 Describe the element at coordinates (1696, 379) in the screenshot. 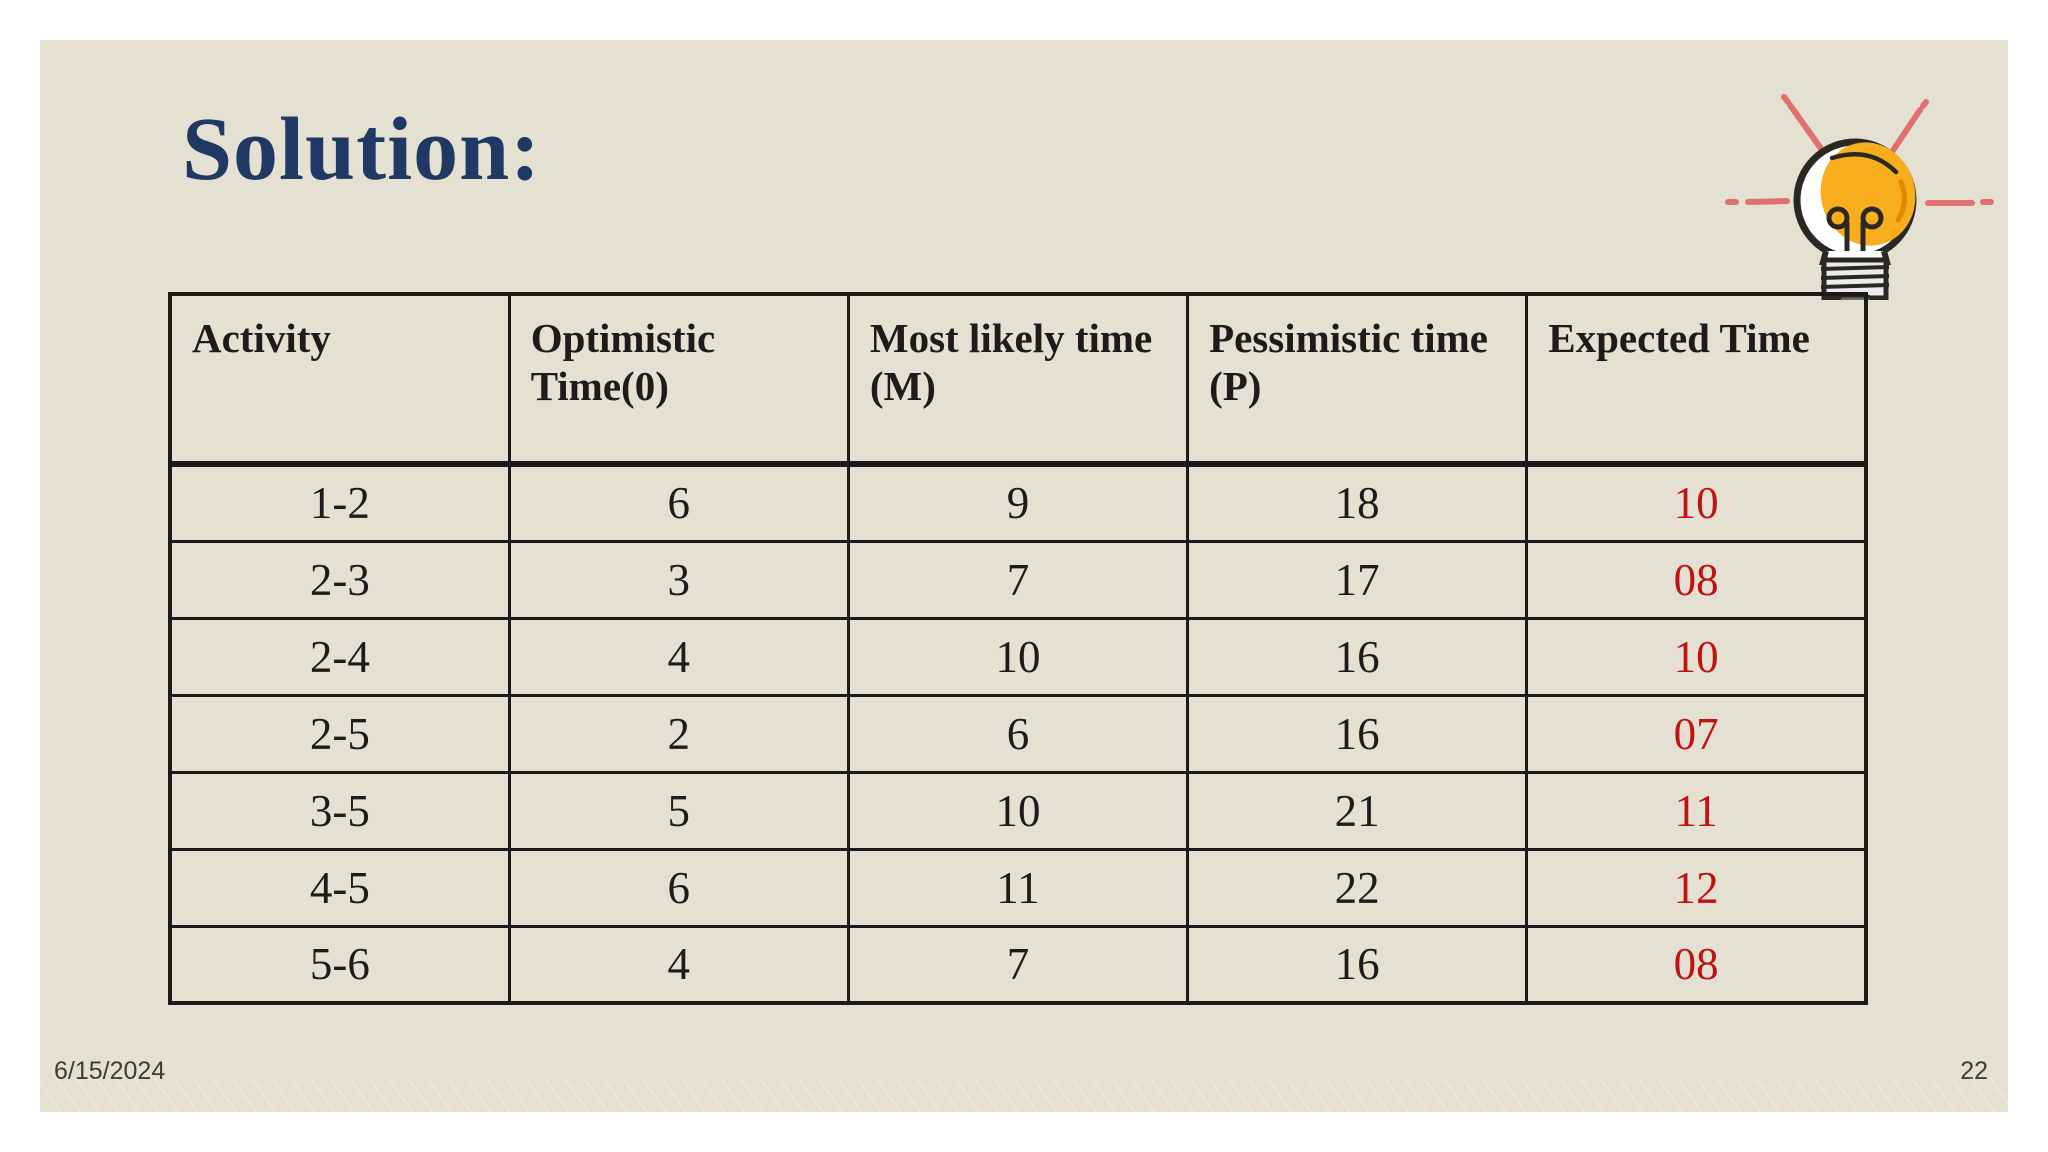

I see `column-header-expected-time: Expected Time` at that location.